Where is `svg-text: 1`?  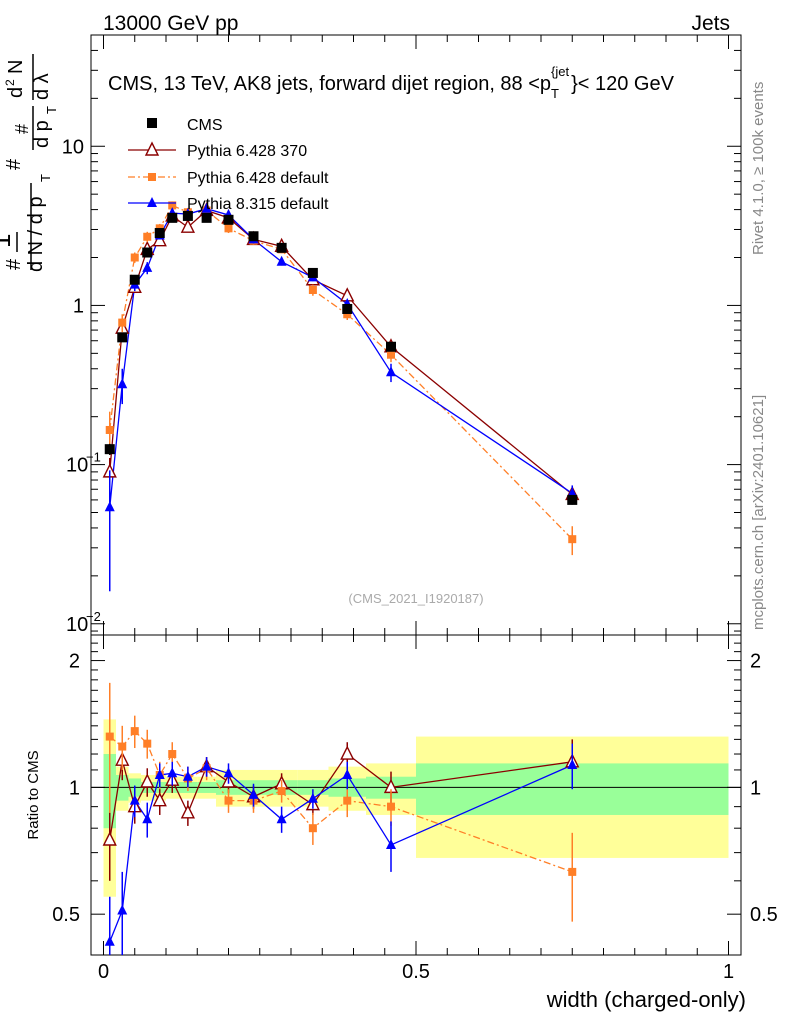 svg-text: 1 is located at coordinates (8, 241).